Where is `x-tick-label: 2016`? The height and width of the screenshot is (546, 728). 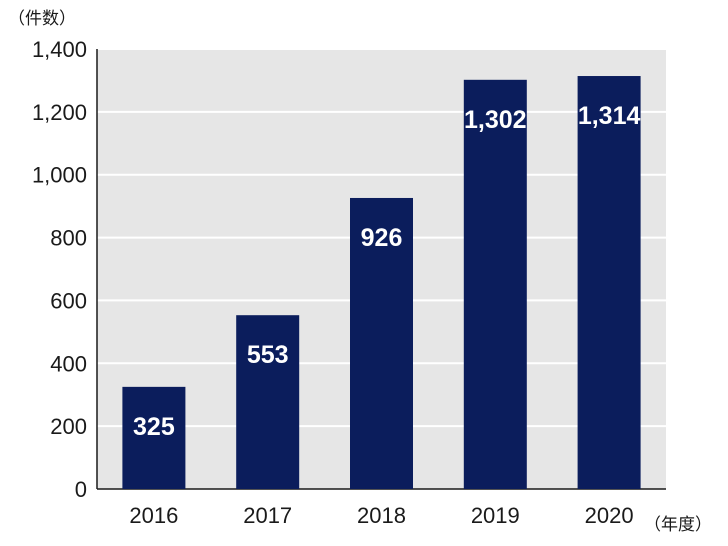 x-tick-label: 2016 is located at coordinates (153, 515).